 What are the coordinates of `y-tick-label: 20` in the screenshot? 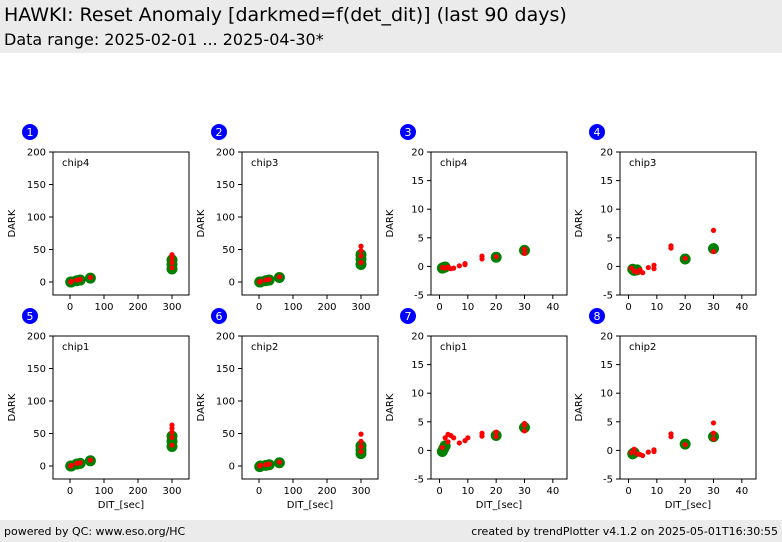 It's located at (606, 153).